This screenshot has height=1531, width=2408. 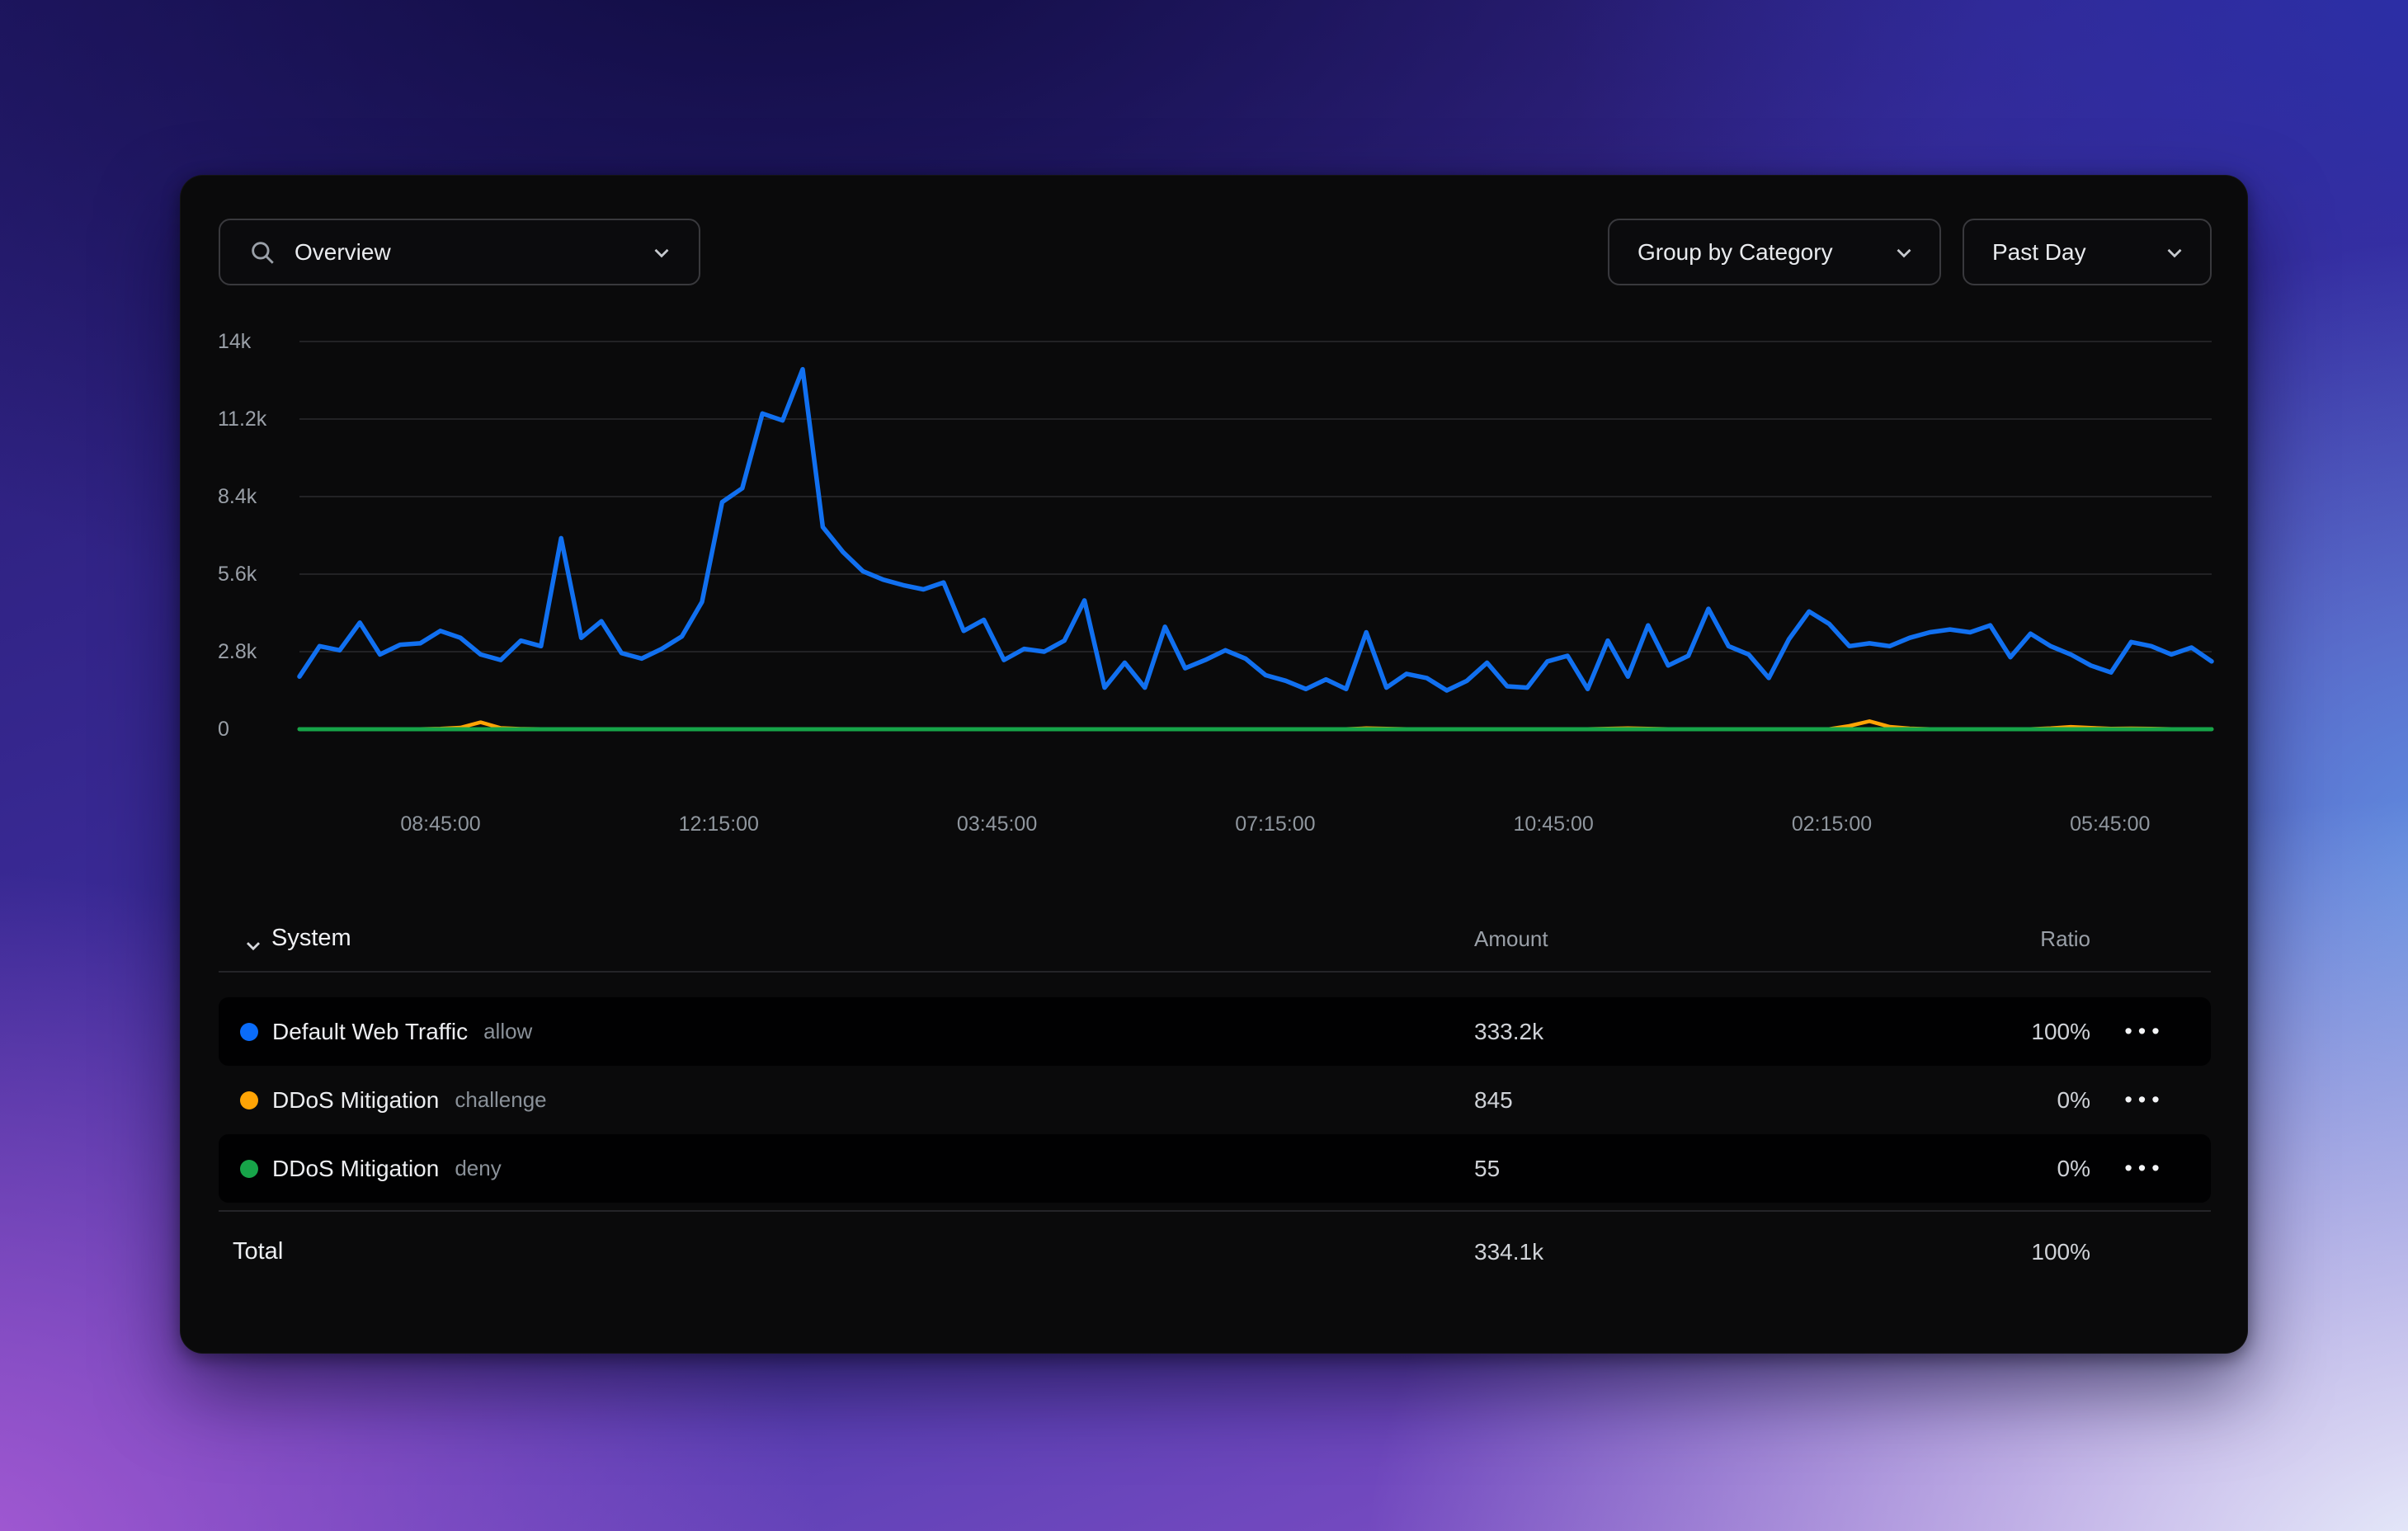 What do you see at coordinates (370, 1031) in the screenshot?
I see `rule-name: Default Web Traffic` at bounding box center [370, 1031].